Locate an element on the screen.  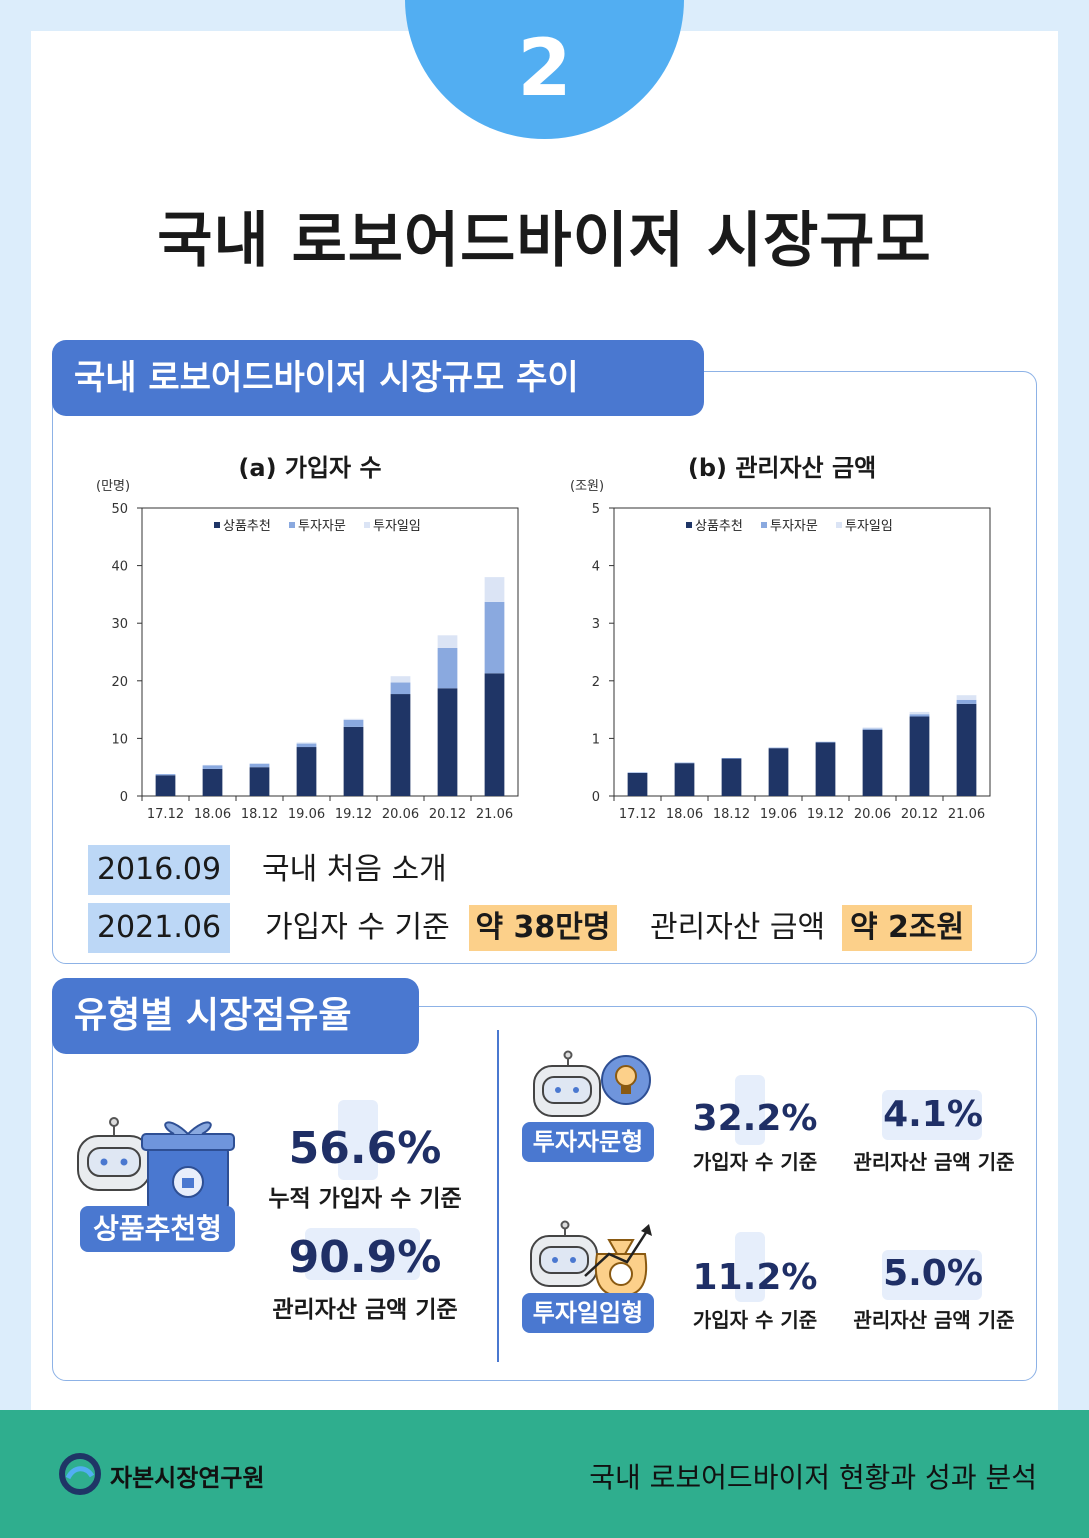
advisory-pct-aum: 4.1% is located at coordinates (933, 1114).